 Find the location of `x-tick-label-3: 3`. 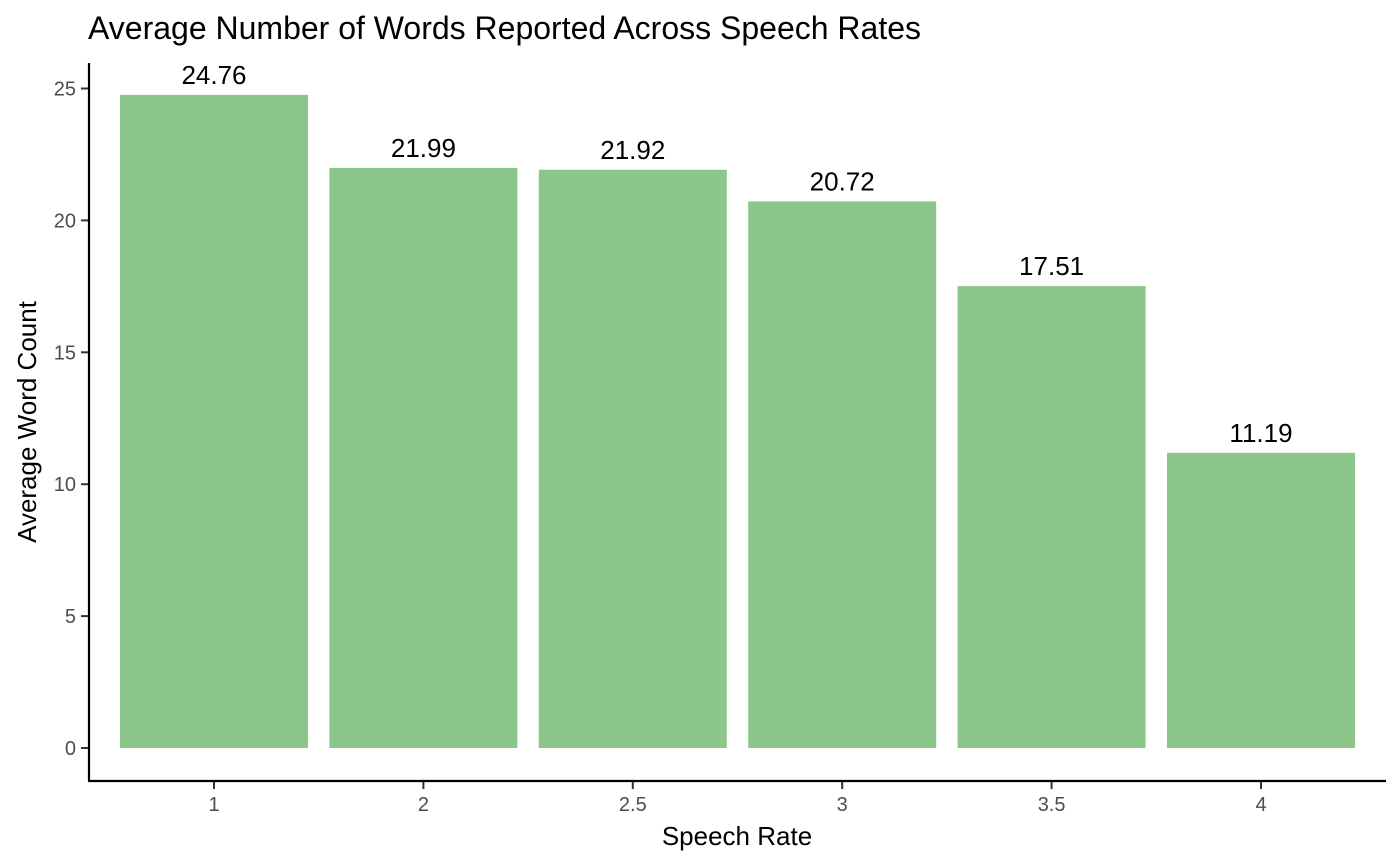

x-tick-label-3: 3 is located at coordinates (842, 805).